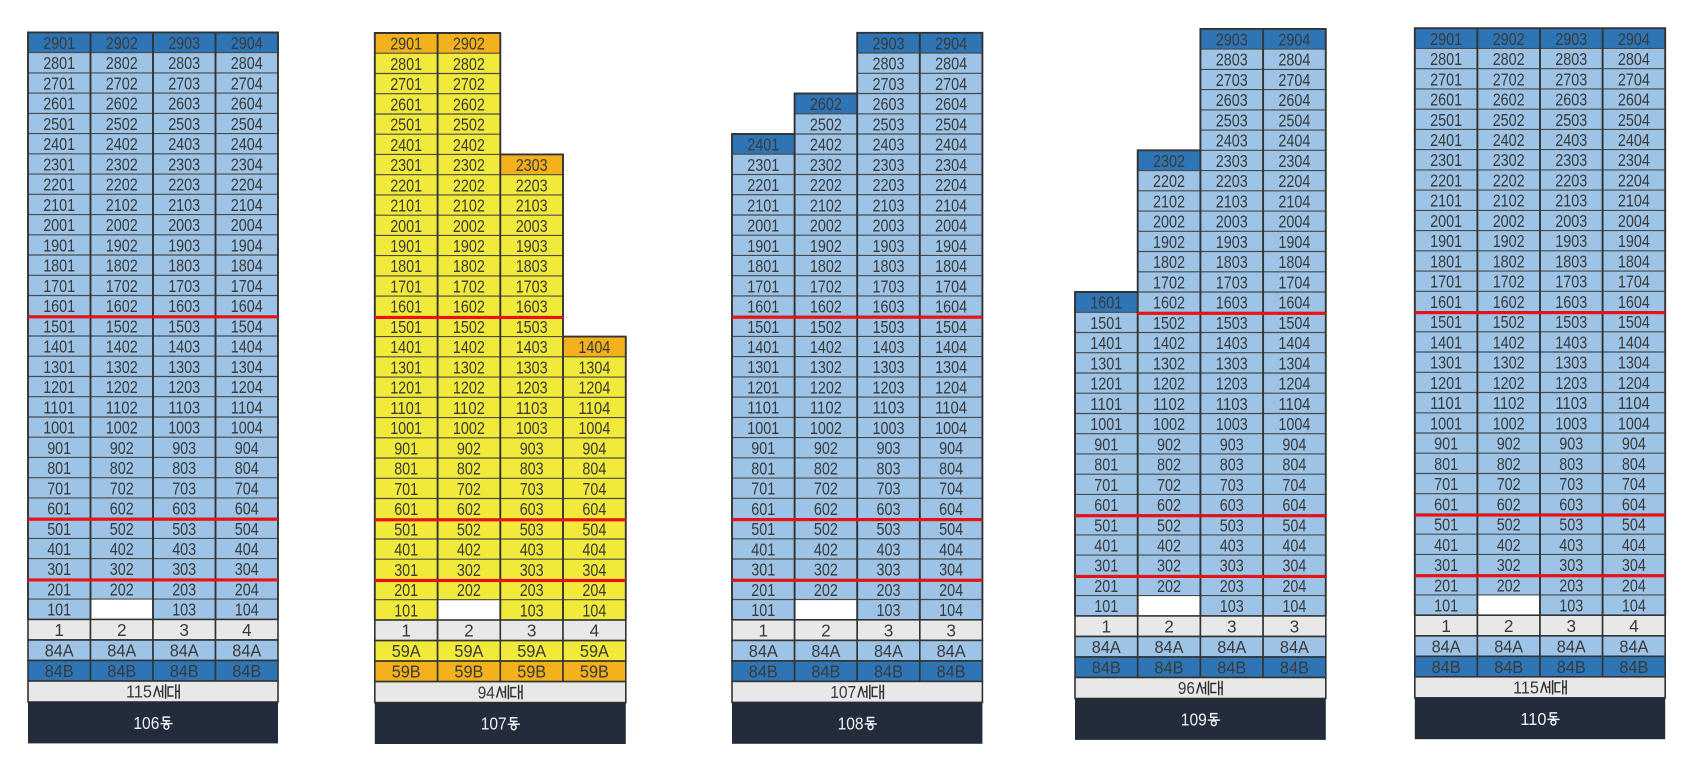  Describe the element at coordinates (531, 651) in the screenshot. I see `svg-text: 59A` at that location.